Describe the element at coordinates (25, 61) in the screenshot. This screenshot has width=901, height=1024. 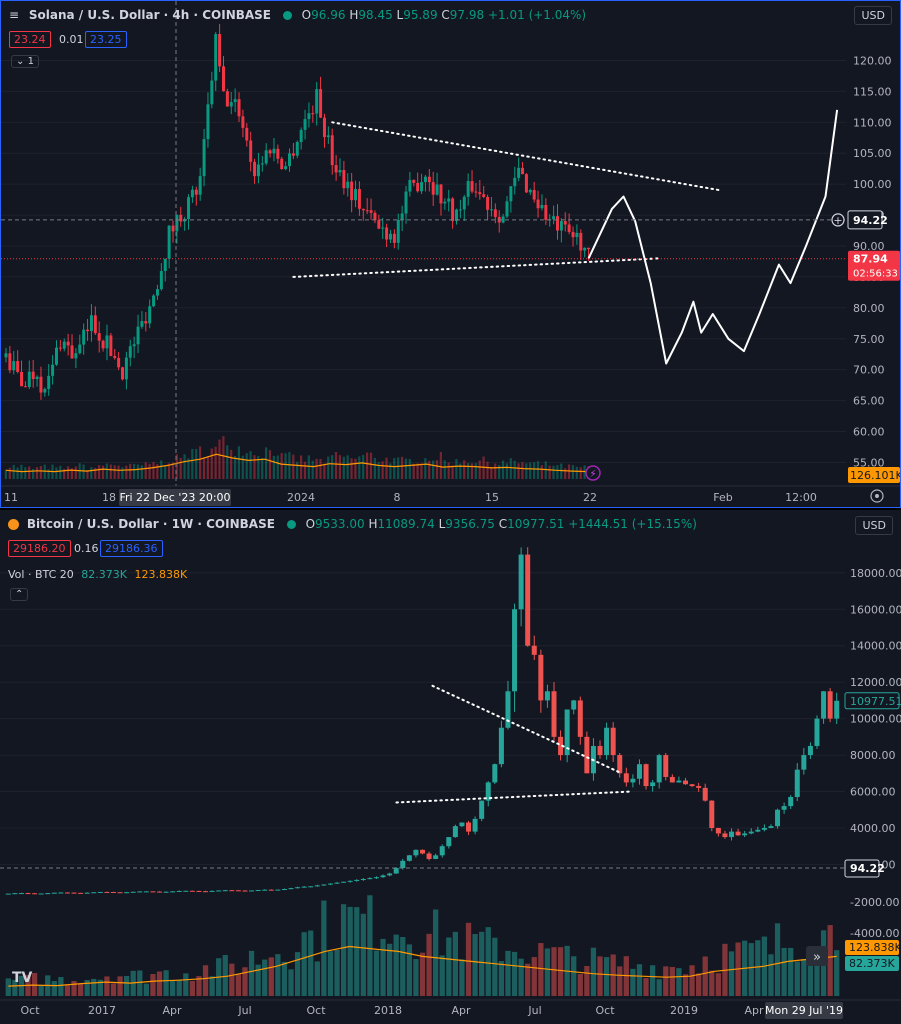
I see `indicator-collapse-button: ⌄ 1` at that location.